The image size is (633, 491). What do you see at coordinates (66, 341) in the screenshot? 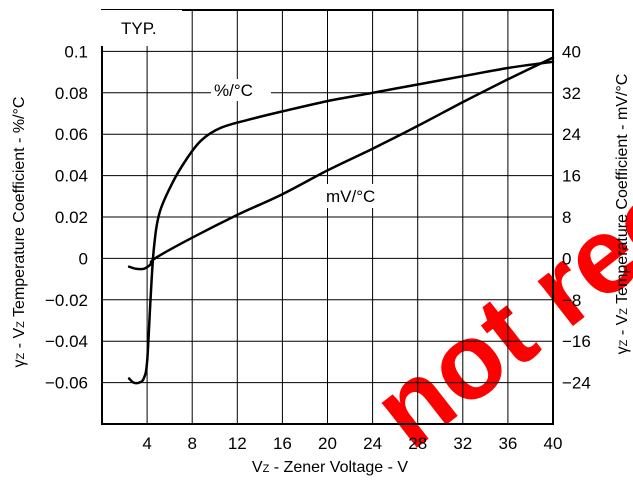
I see `y-tick-label-left: −0.04` at bounding box center [66, 341].